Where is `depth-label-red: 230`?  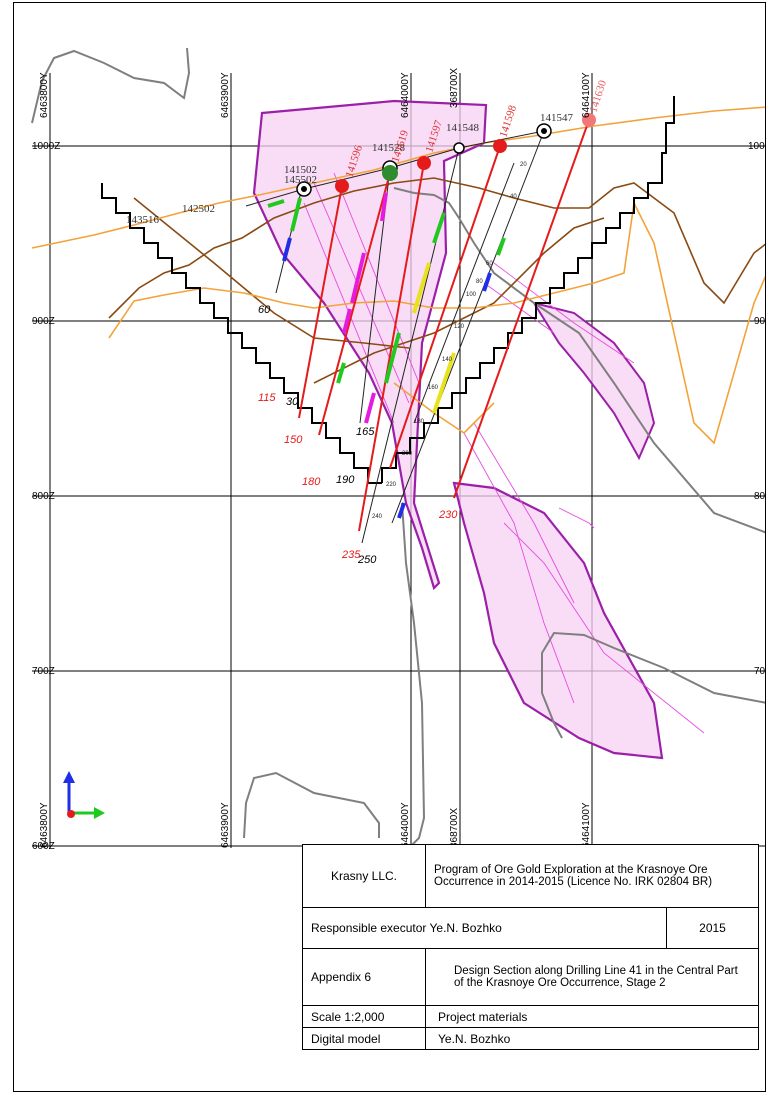
depth-label-red: 230 is located at coordinates (448, 515).